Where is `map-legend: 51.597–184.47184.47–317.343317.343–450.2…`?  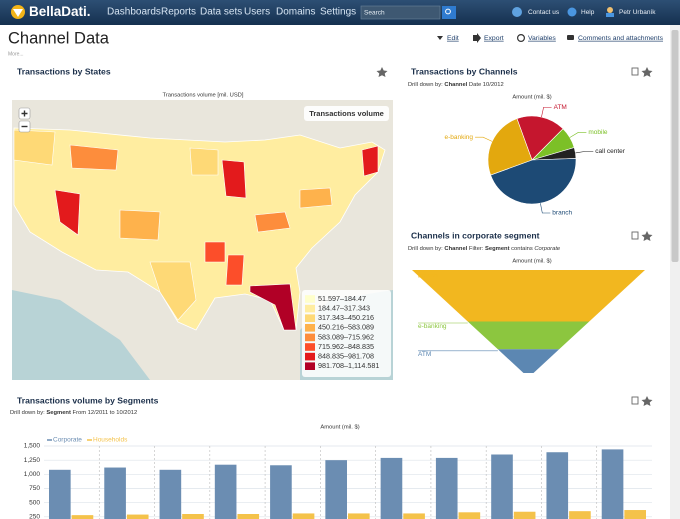
map-legend: 51.597–184.47184.47–317.343317.343–450.2… is located at coordinates (342, 332).